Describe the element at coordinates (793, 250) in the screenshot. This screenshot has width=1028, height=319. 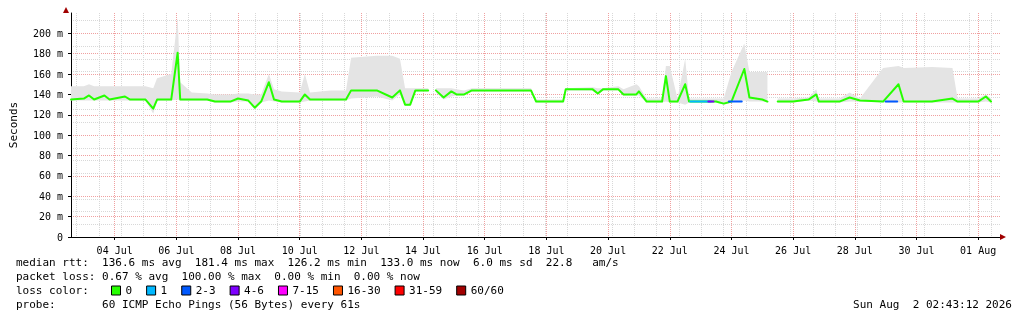
I see `x-tick-label: 26 Jul` at that location.